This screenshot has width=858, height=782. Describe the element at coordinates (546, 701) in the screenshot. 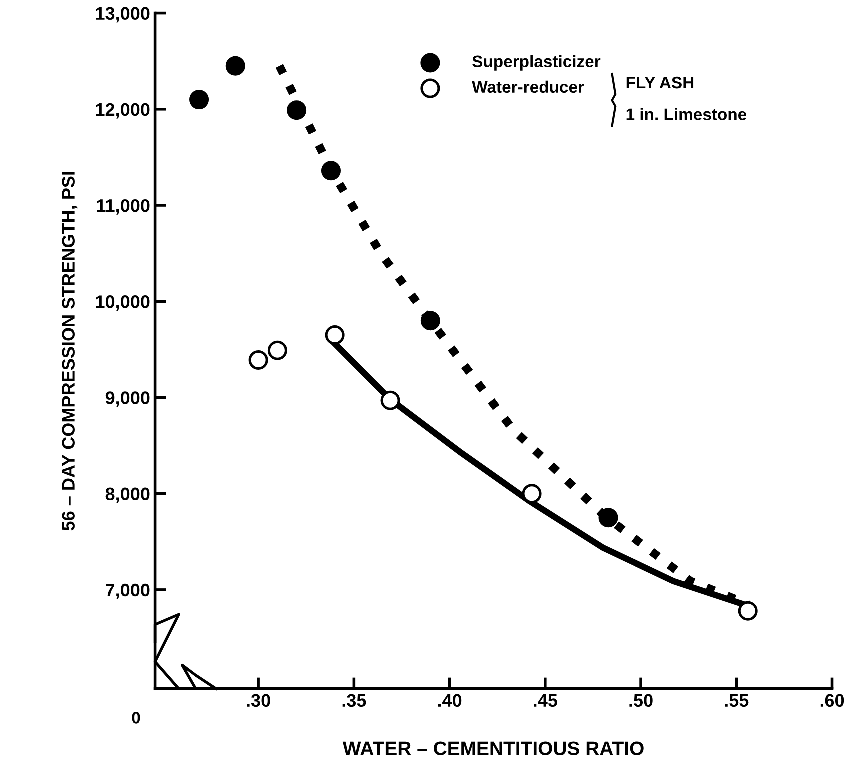

I see `x-tick-label: .45` at that location.